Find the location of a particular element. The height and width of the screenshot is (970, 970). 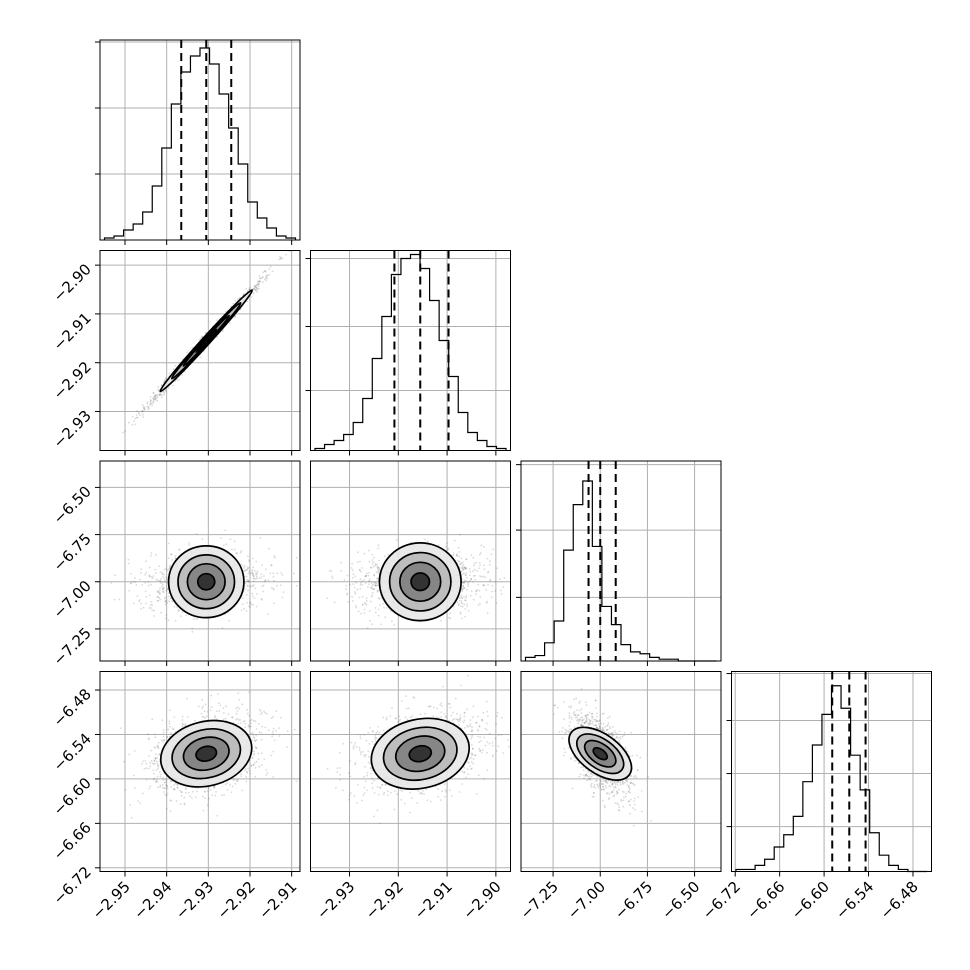

histogram-step is located at coordinates (620, 571).